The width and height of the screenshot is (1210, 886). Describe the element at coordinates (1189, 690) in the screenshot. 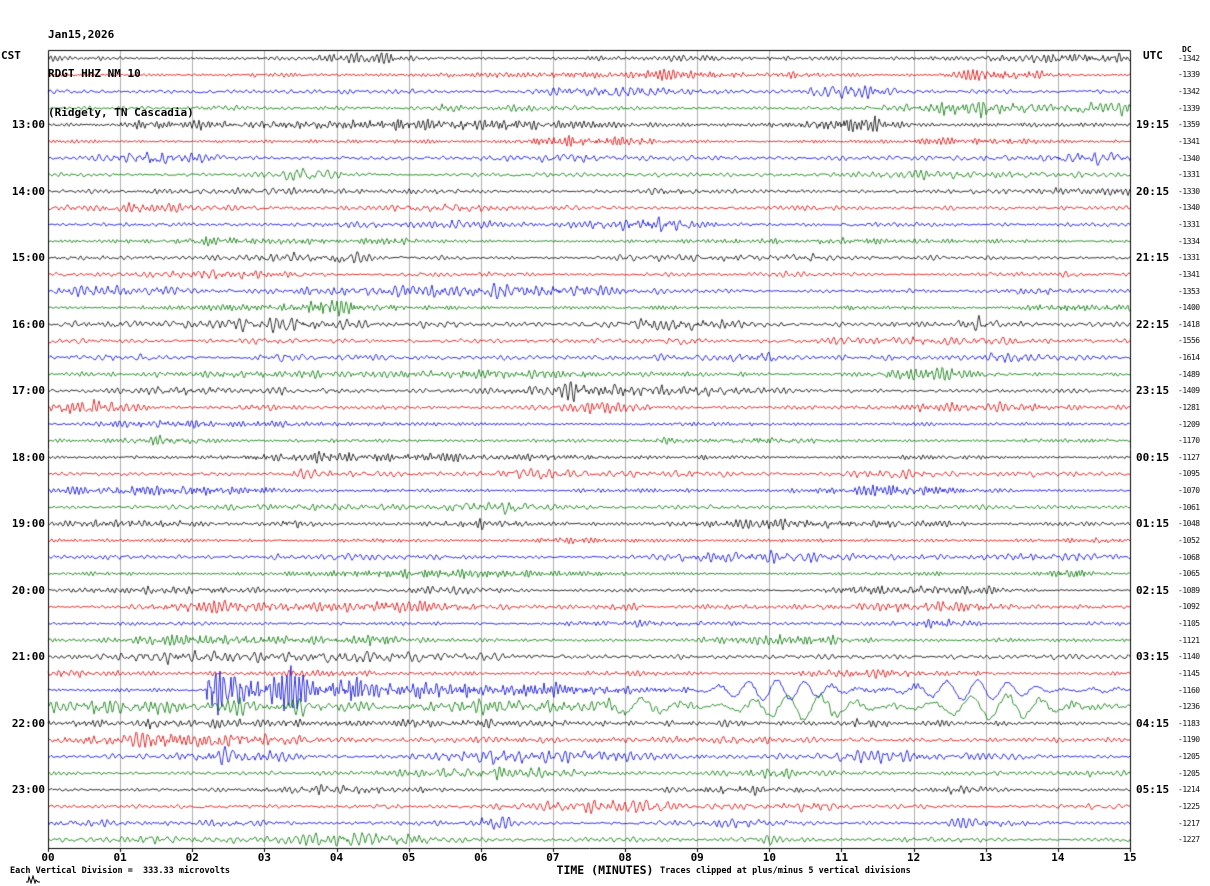

I see `dc-value: -1160` at that location.